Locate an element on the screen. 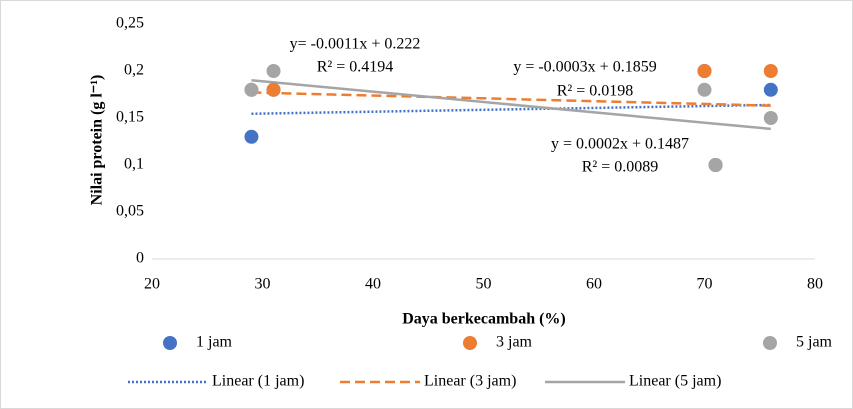 The image size is (853, 409). x-axis-title: Daya berkecambah (%) is located at coordinates (484, 319).